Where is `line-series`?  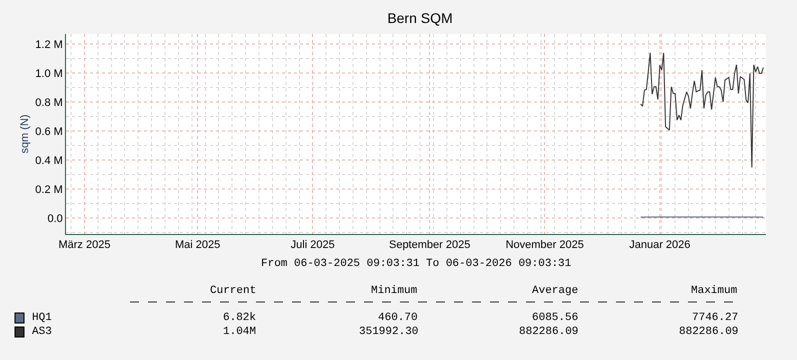
line-series is located at coordinates (702, 110).